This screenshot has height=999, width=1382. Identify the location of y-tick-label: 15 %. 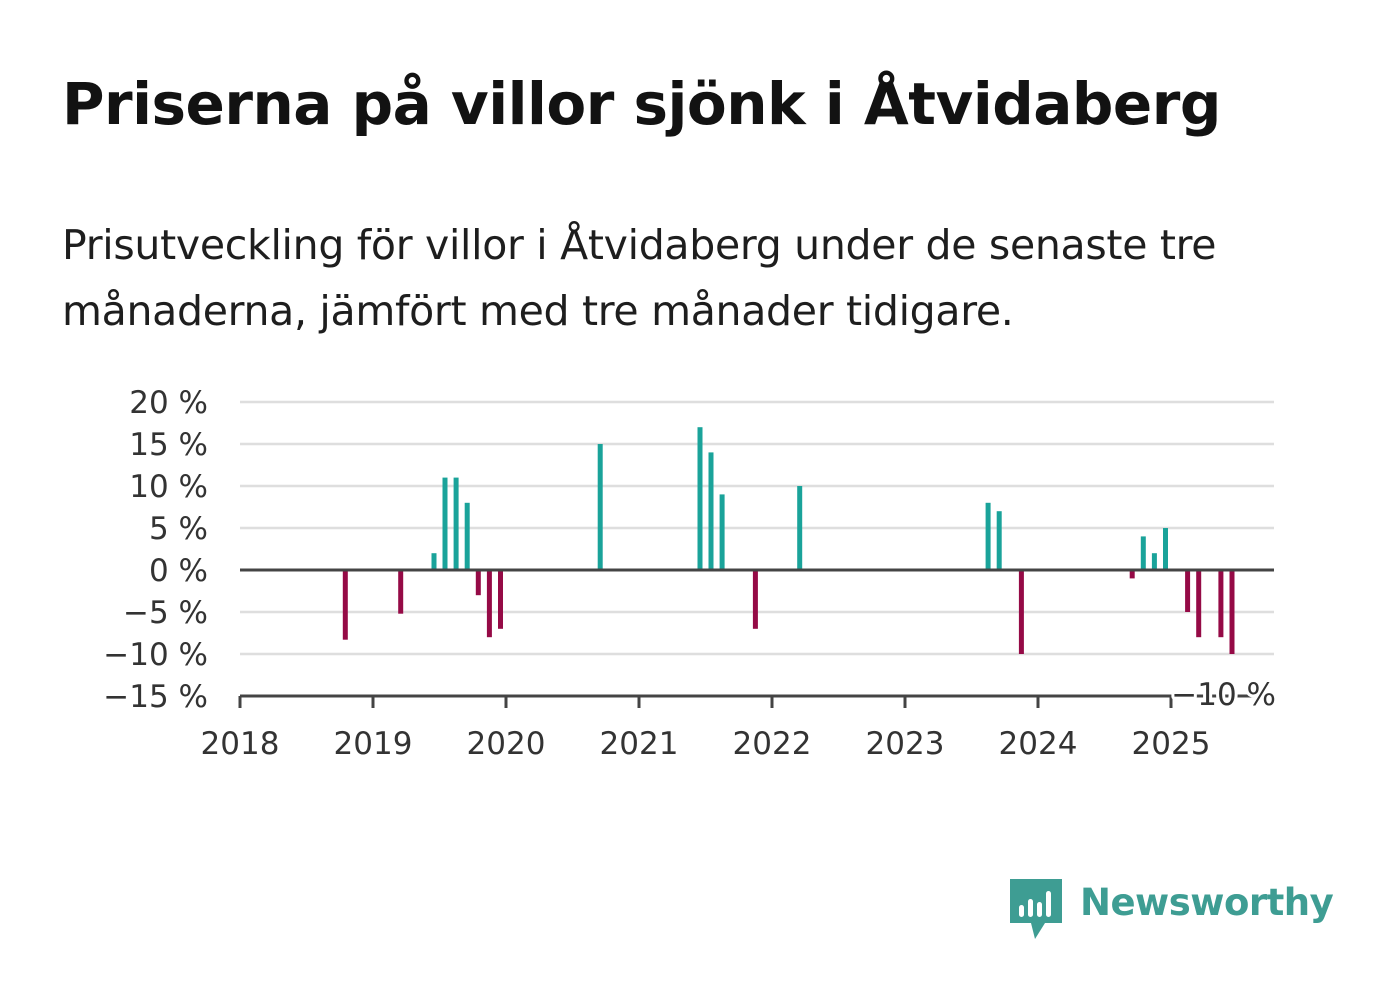
(168, 445).